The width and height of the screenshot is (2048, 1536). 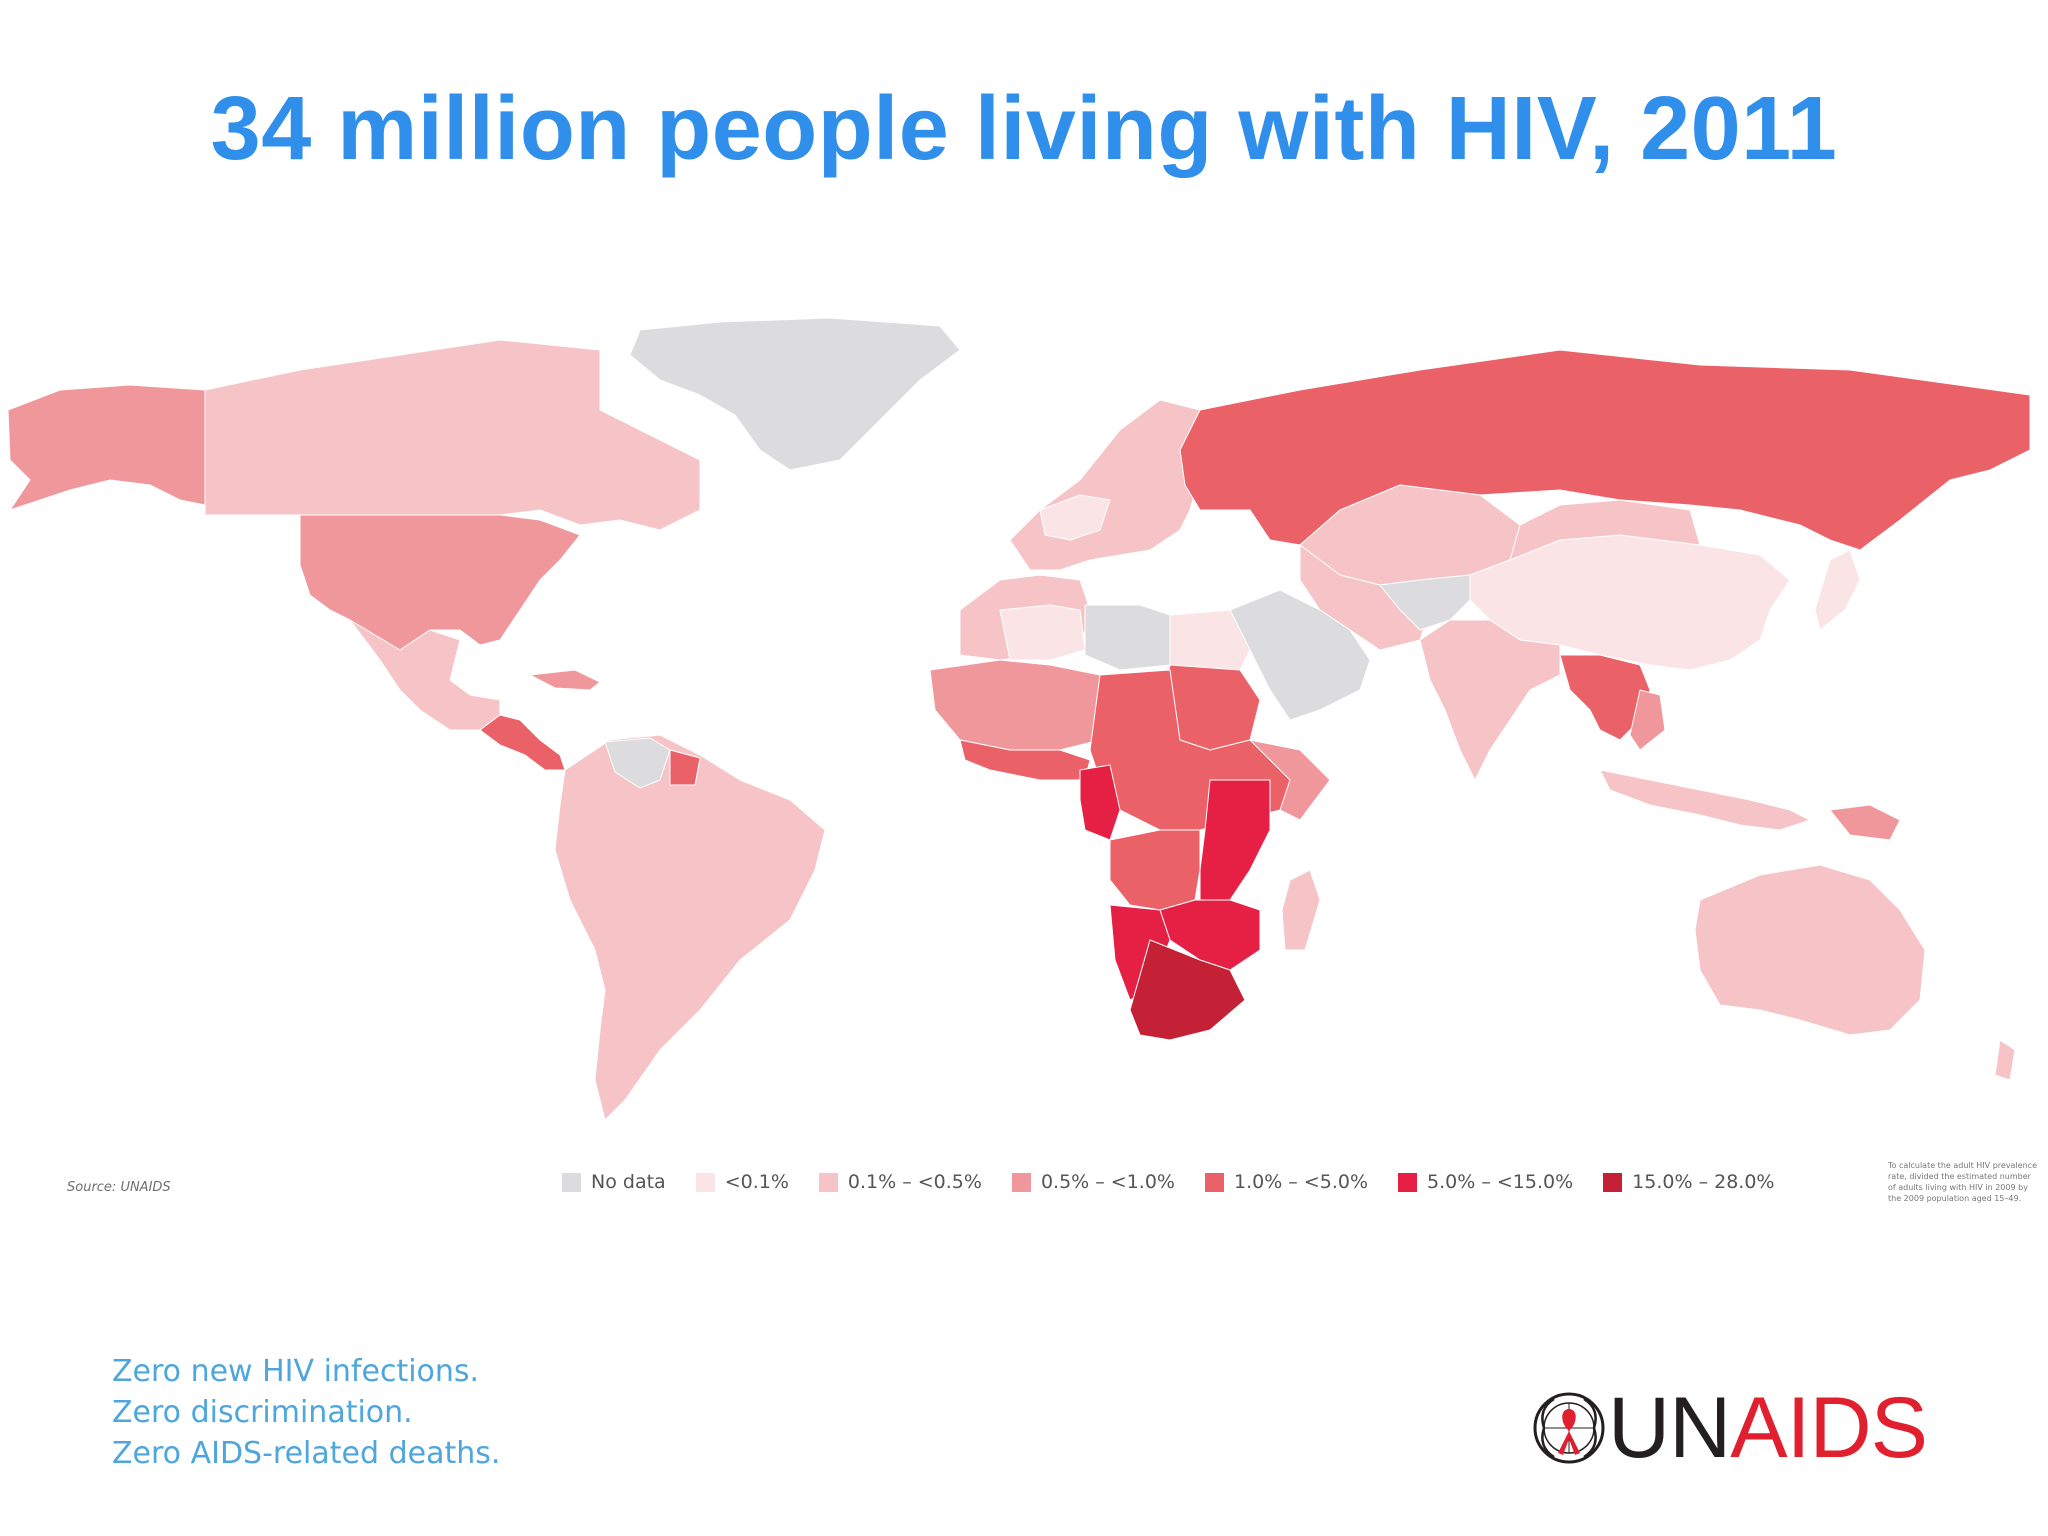 I want to click on region-madagascar, so click(x=1301, y=910).